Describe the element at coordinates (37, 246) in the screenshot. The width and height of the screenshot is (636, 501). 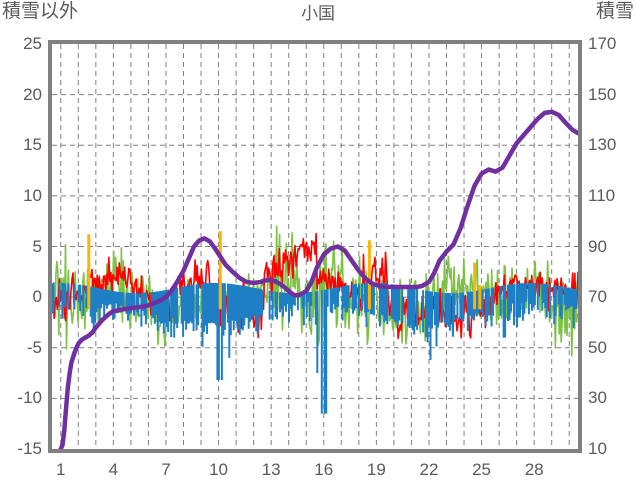
I see `left-tick-4: 5` at that location.